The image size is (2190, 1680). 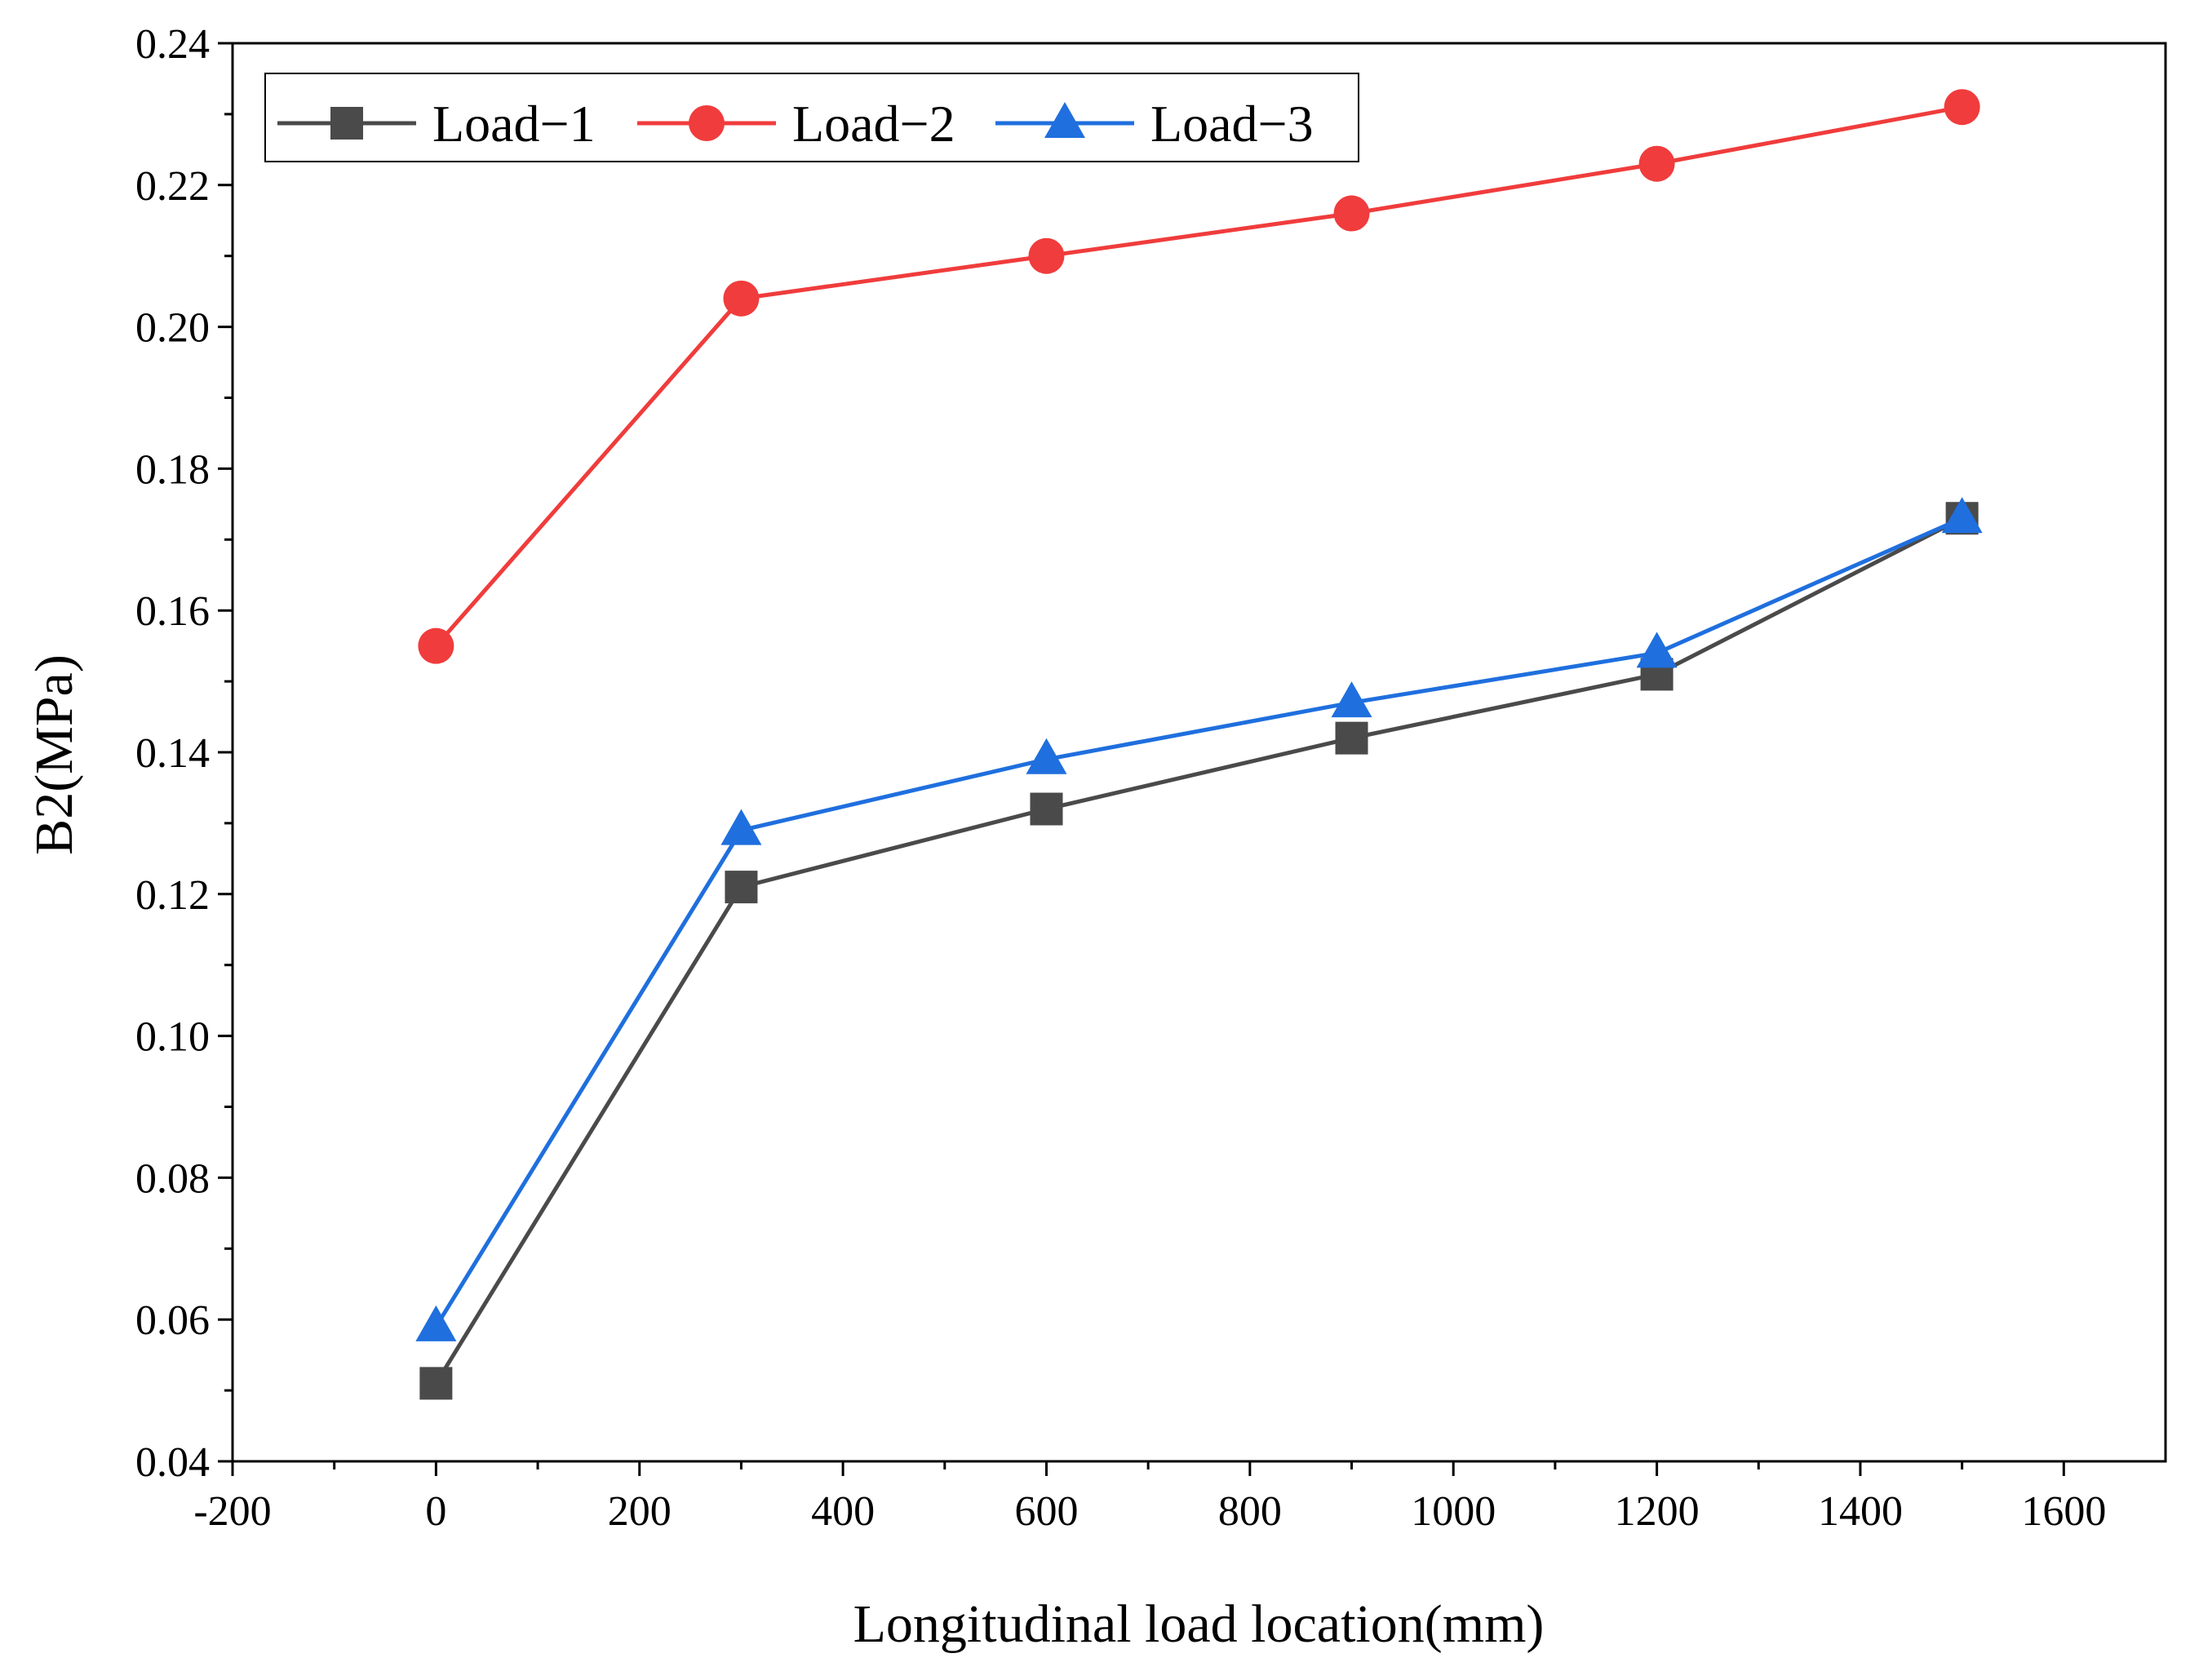 I want to click on x-tick-label: 600, so click(x=1046, y=1511).